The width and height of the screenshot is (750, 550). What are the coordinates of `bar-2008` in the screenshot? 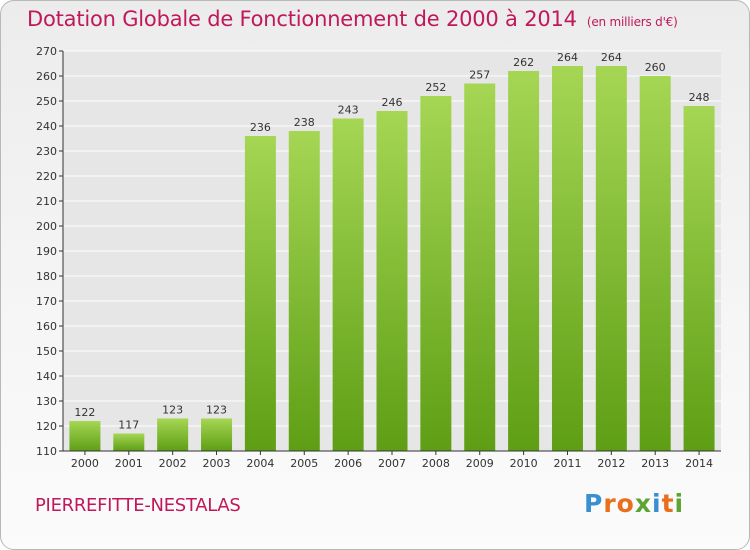 It's located at (436, 273).